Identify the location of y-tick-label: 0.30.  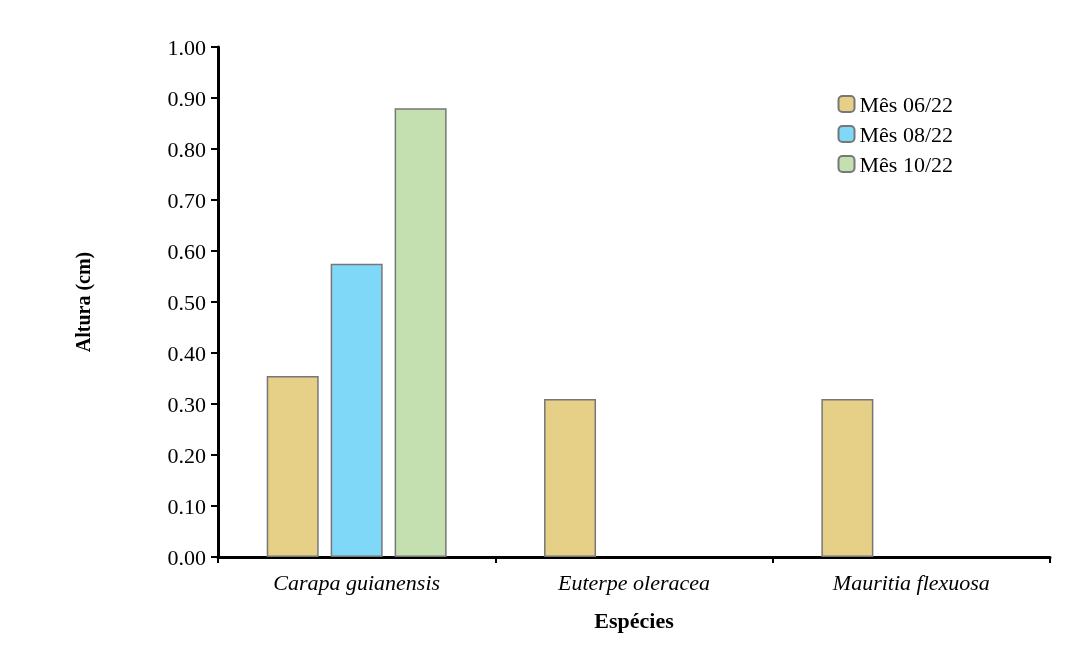
(186, 404).